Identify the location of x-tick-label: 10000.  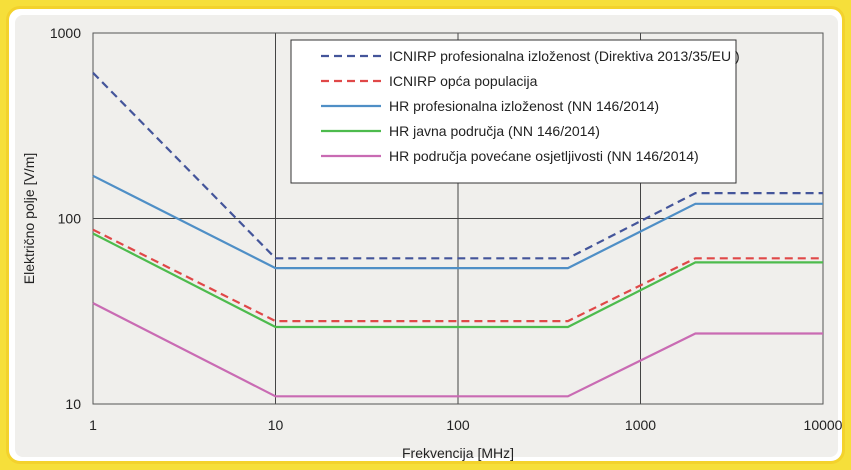
(823, 425).